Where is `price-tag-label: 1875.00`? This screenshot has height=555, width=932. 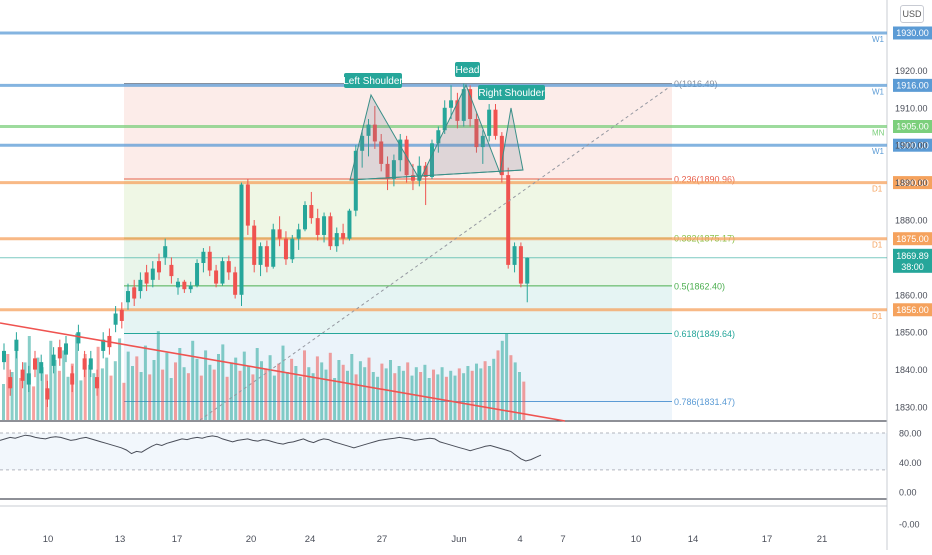
price-tag-label: 1875.00 is located at coordinates (912, 239).